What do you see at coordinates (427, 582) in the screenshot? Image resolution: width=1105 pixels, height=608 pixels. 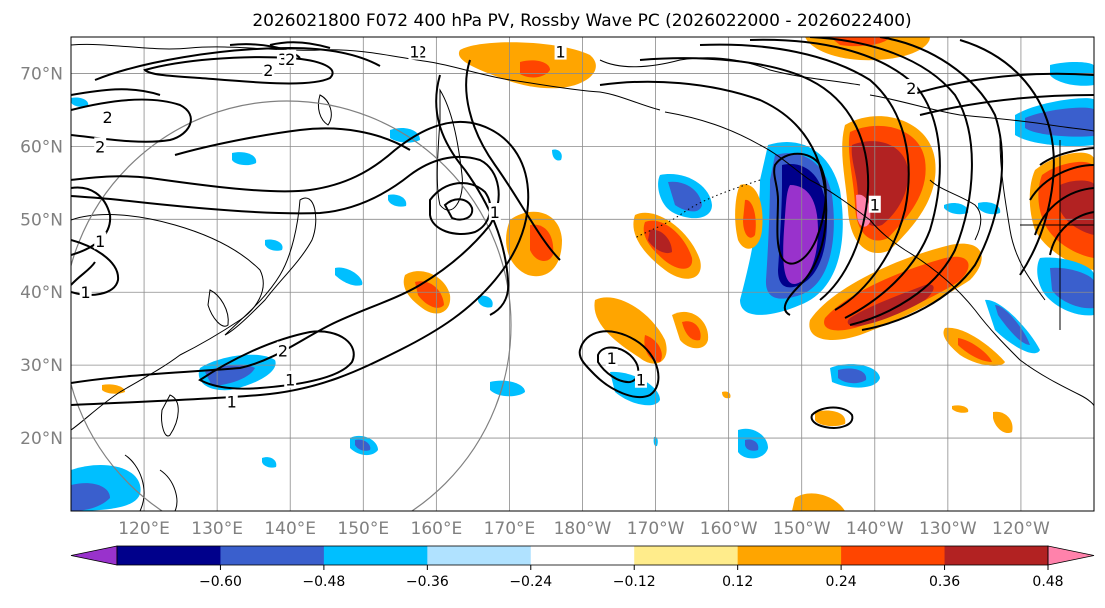 I see `colorbar-tick-label: −0.36` at bounding box center [427, 582].